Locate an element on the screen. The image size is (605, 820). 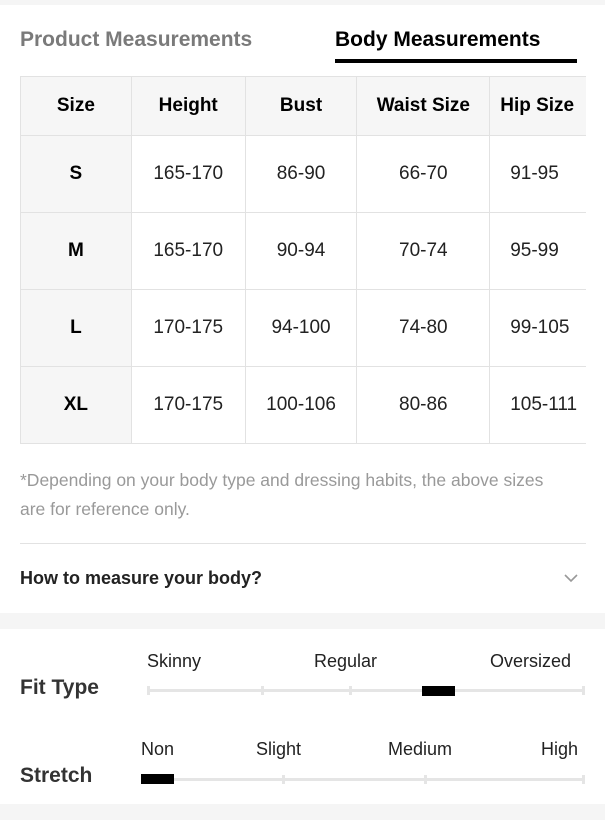
stretch-option-non: Non is located at coordinates (158, 749).